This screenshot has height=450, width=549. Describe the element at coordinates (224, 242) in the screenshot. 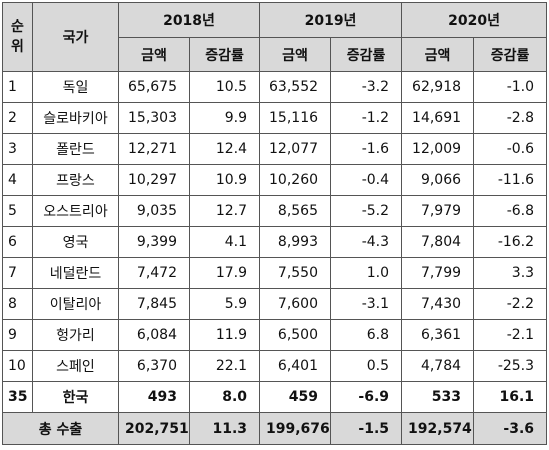

I see `change-cell: 4.1` at that location.